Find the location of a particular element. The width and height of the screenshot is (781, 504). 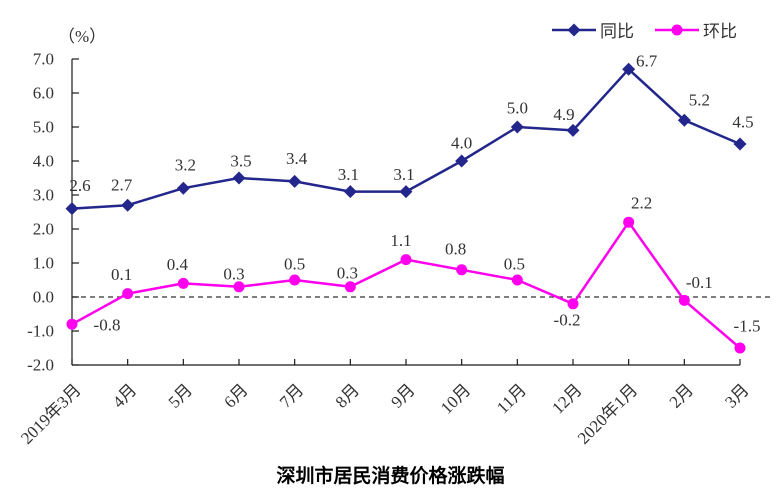

x-tick-label: 12月 is located at coordinates (566, 398).